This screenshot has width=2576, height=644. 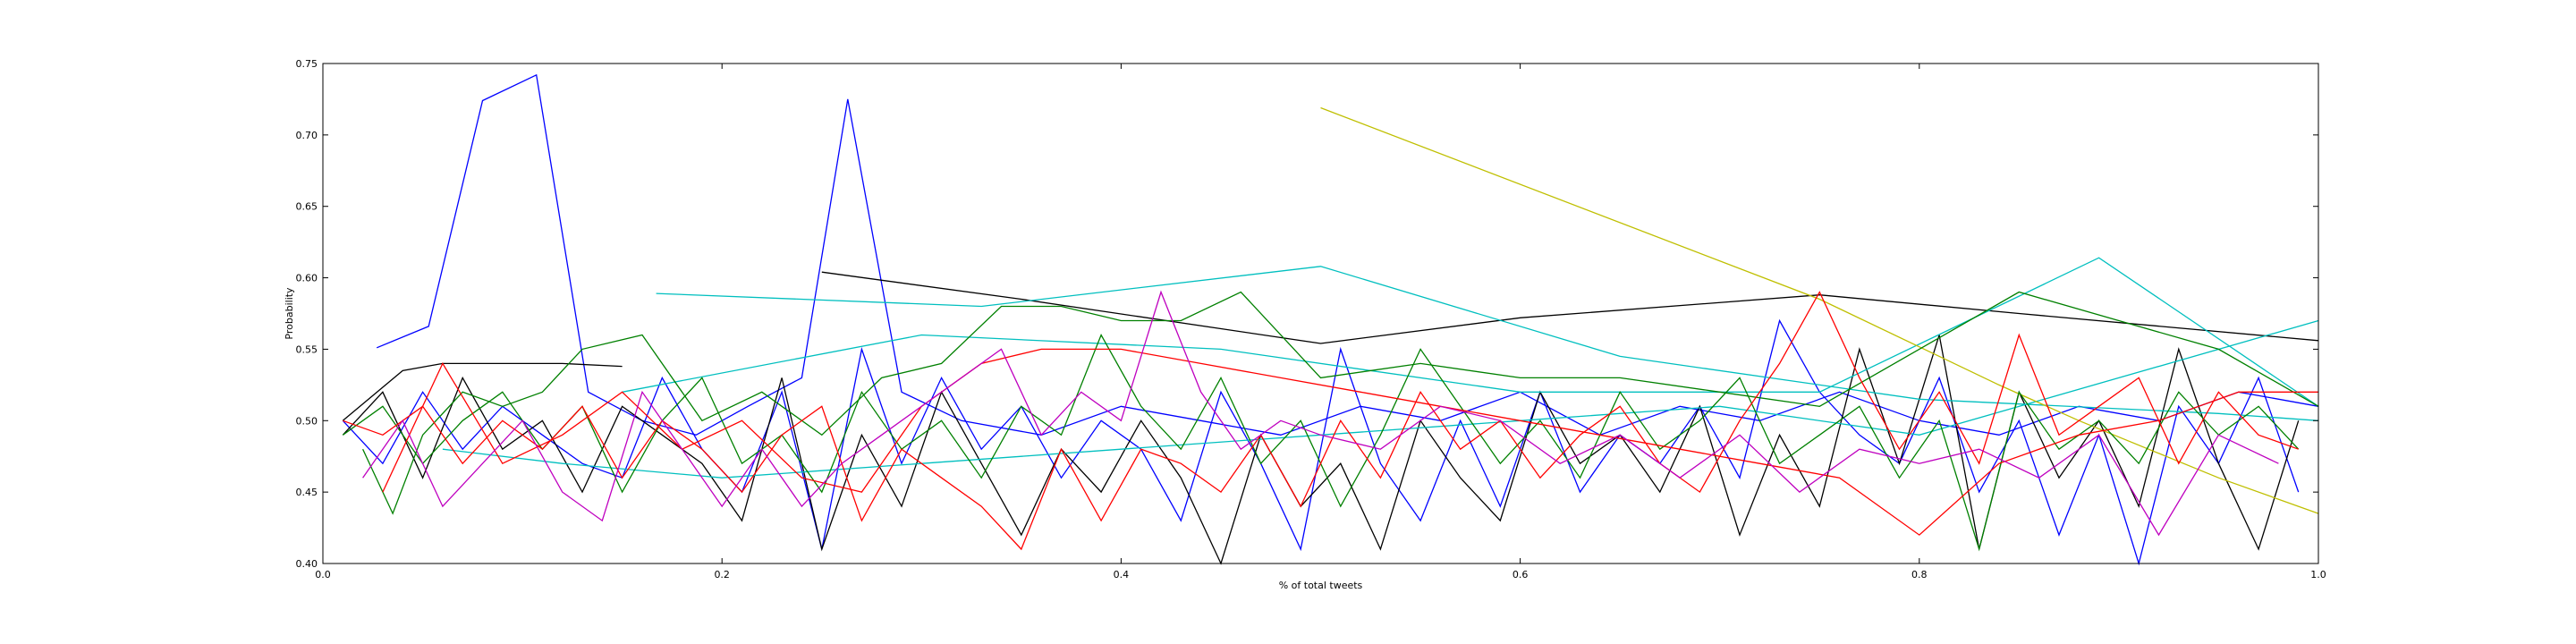 I want to click on y-tick-label: 0.75, so click(x=307, y=64).